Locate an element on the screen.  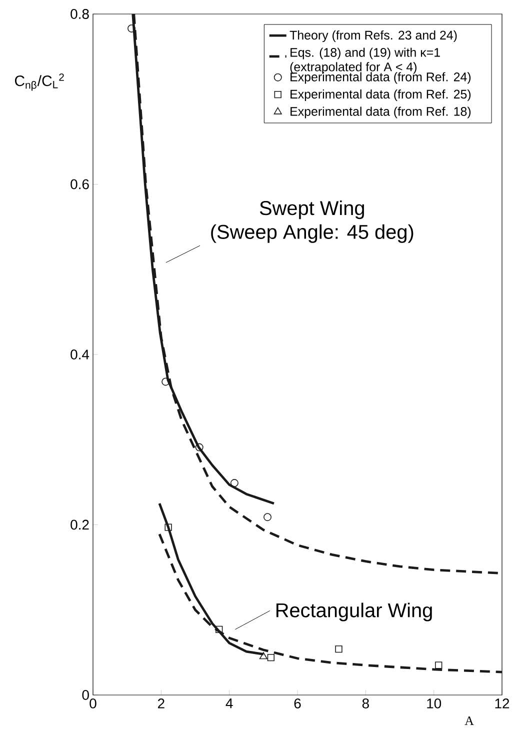
legend-label: Experimental data (from Ref. 25) is located at coordinates (380, 95).